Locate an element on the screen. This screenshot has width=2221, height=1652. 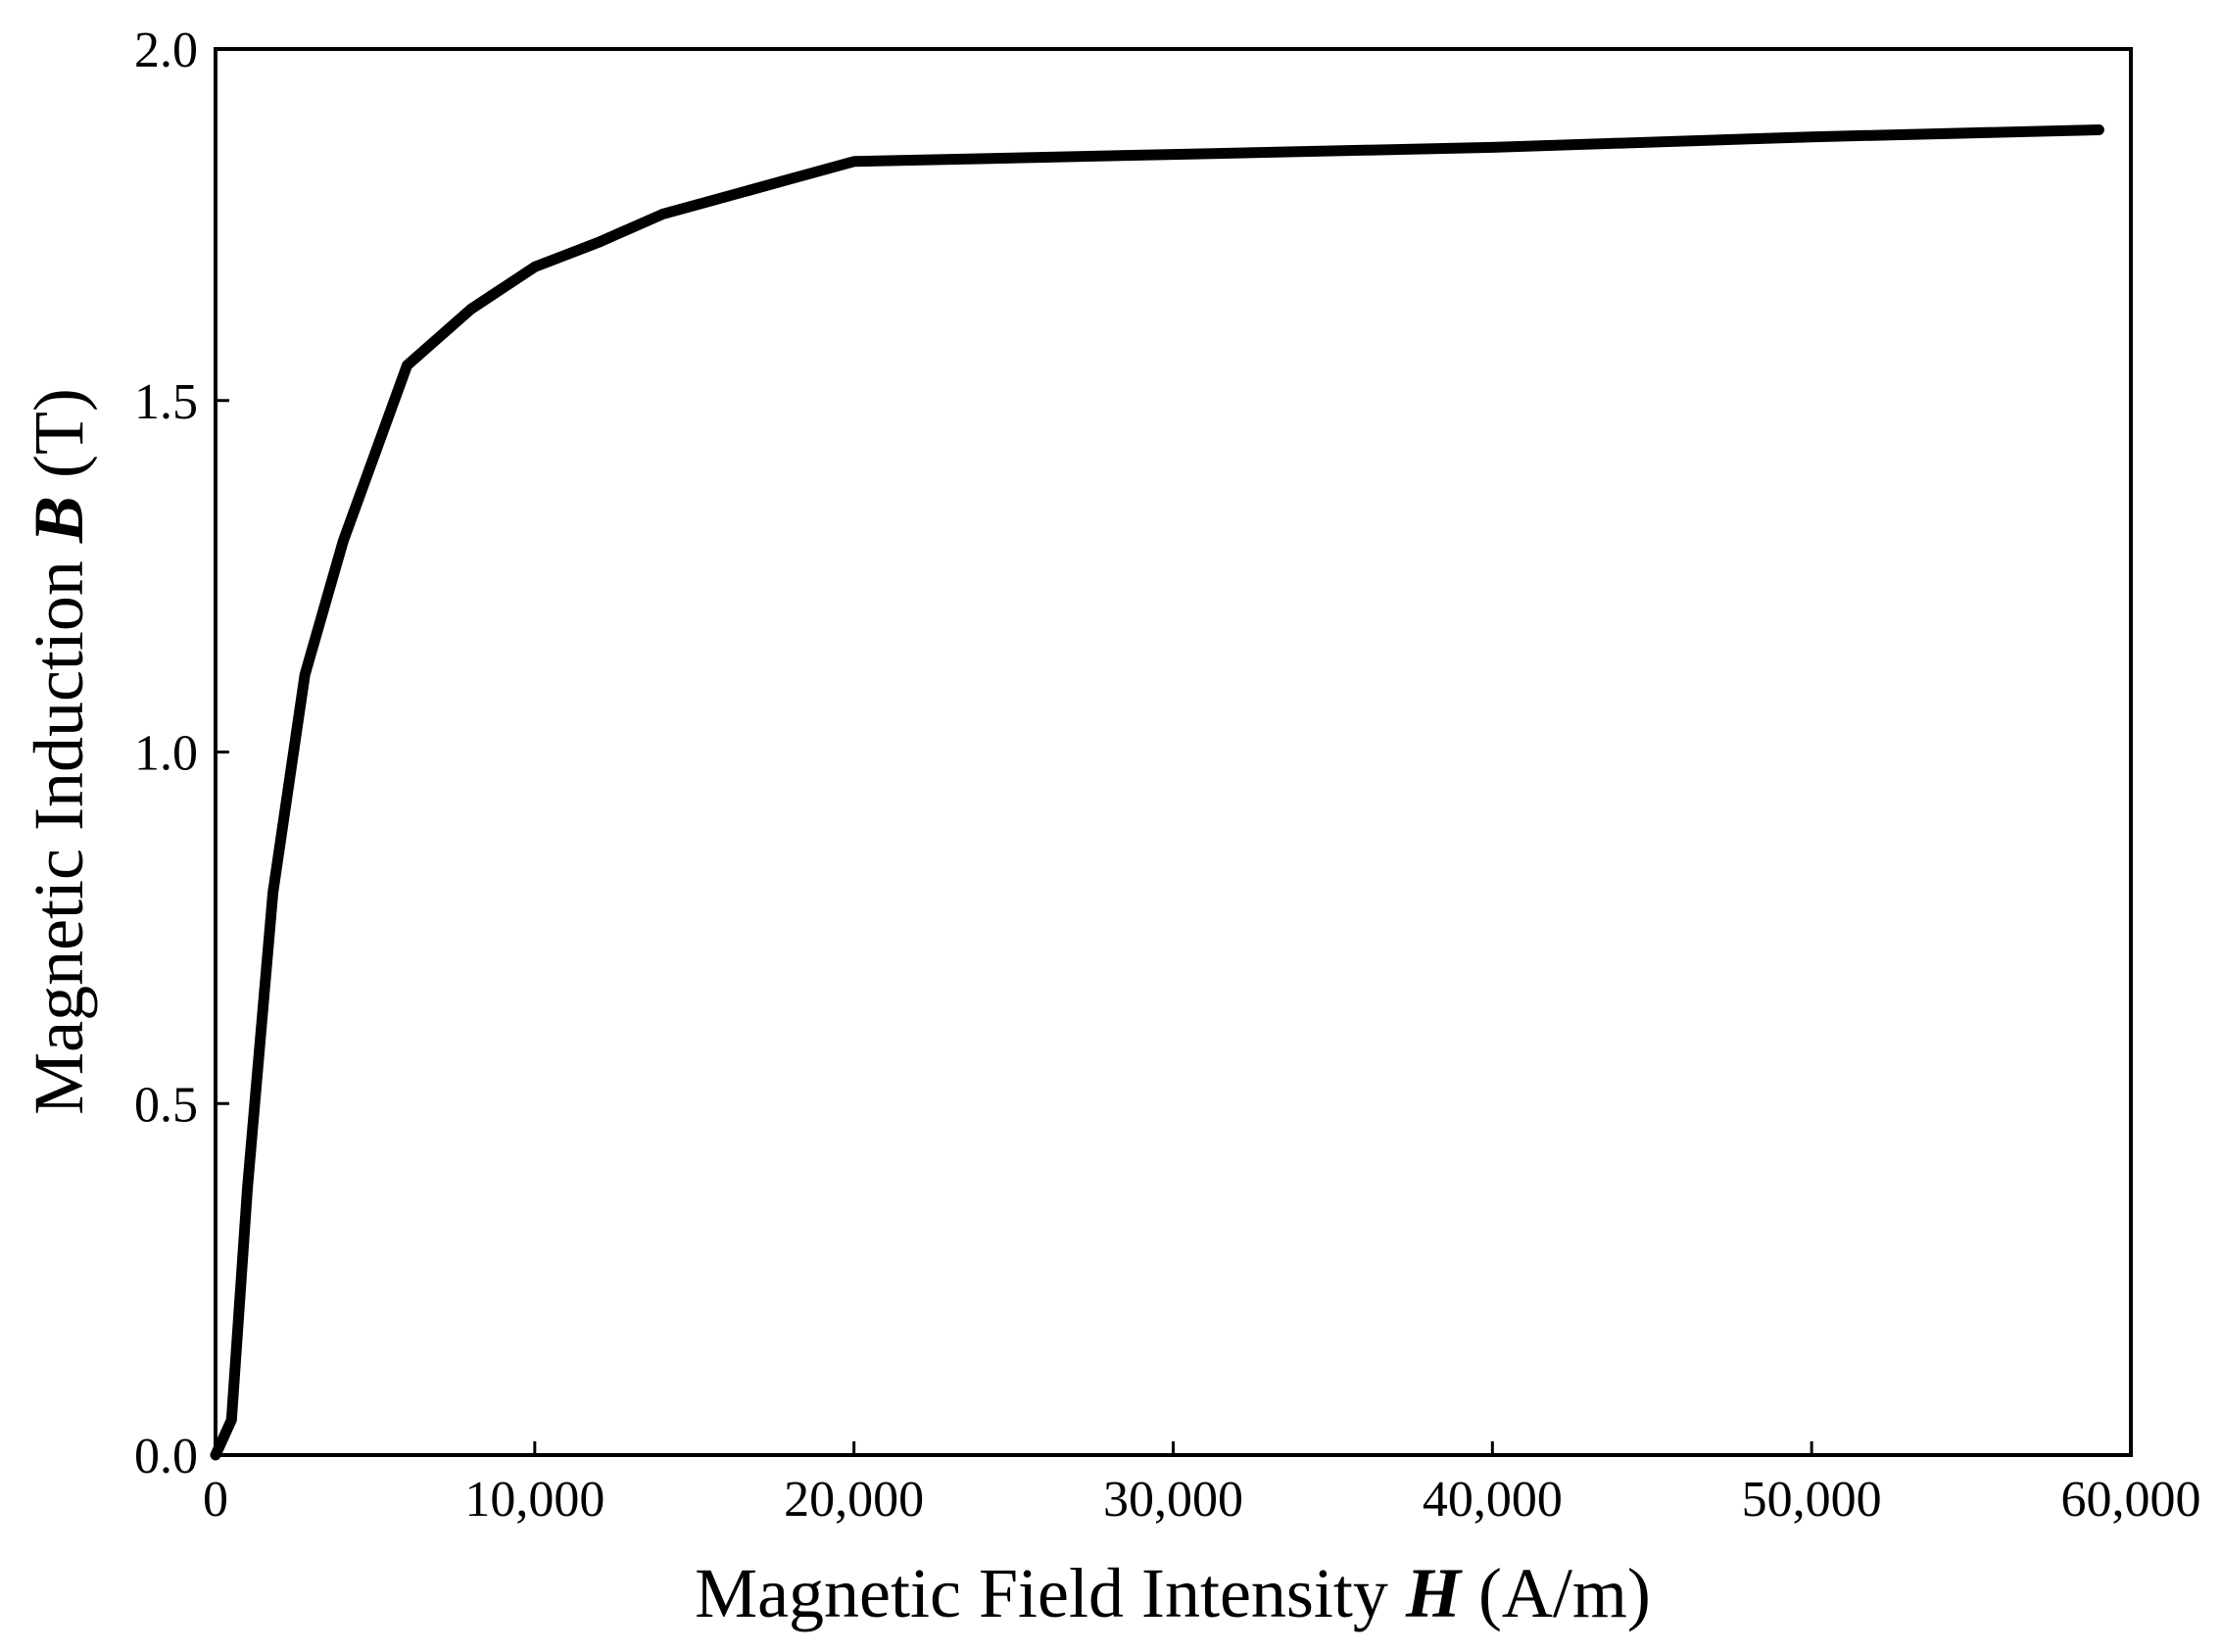
x-axis-title: Magnetic Field Intensity H (A/m) is located at coordinates (1173, 1593).